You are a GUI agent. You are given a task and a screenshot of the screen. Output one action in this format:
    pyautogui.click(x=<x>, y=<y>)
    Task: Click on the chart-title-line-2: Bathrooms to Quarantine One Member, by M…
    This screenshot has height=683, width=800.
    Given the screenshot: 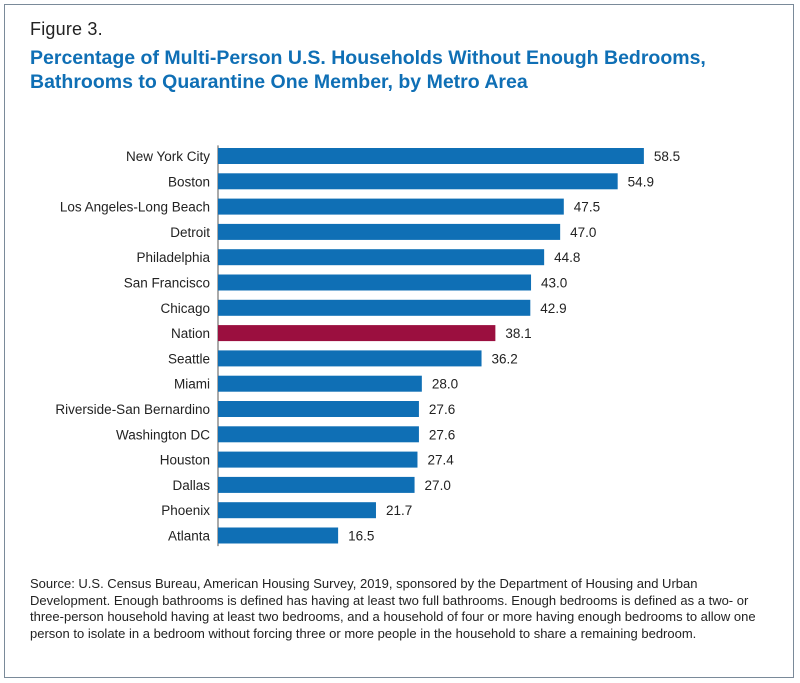 What is the action you would take?
    pyautogui.click(x=279, y=82)
    